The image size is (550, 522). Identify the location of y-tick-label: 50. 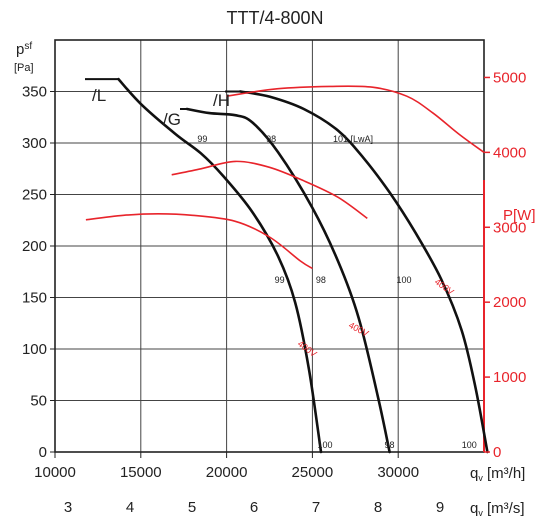
(38, 401).